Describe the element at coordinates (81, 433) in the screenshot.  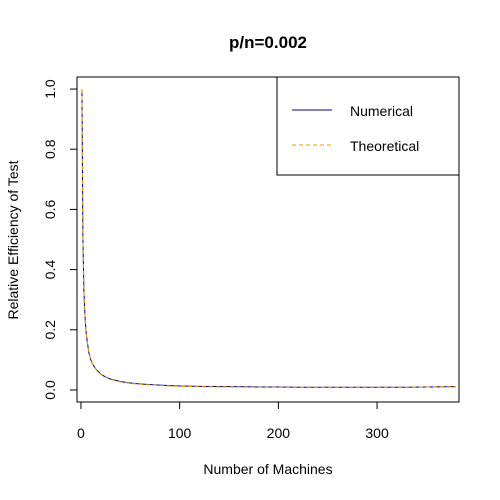
I see `x-tick-label: 0` at that location.